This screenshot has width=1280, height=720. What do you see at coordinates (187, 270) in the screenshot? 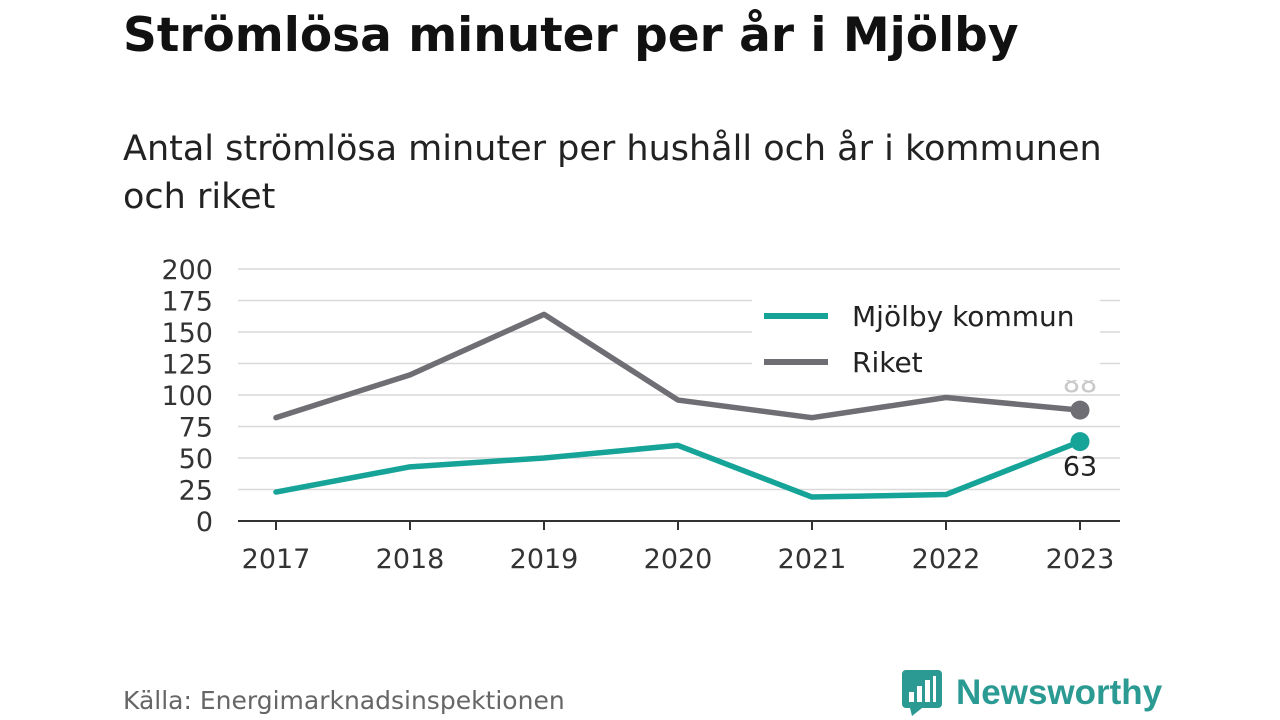
I see `y-tick-label: 200` at bounding box center [187, 270].